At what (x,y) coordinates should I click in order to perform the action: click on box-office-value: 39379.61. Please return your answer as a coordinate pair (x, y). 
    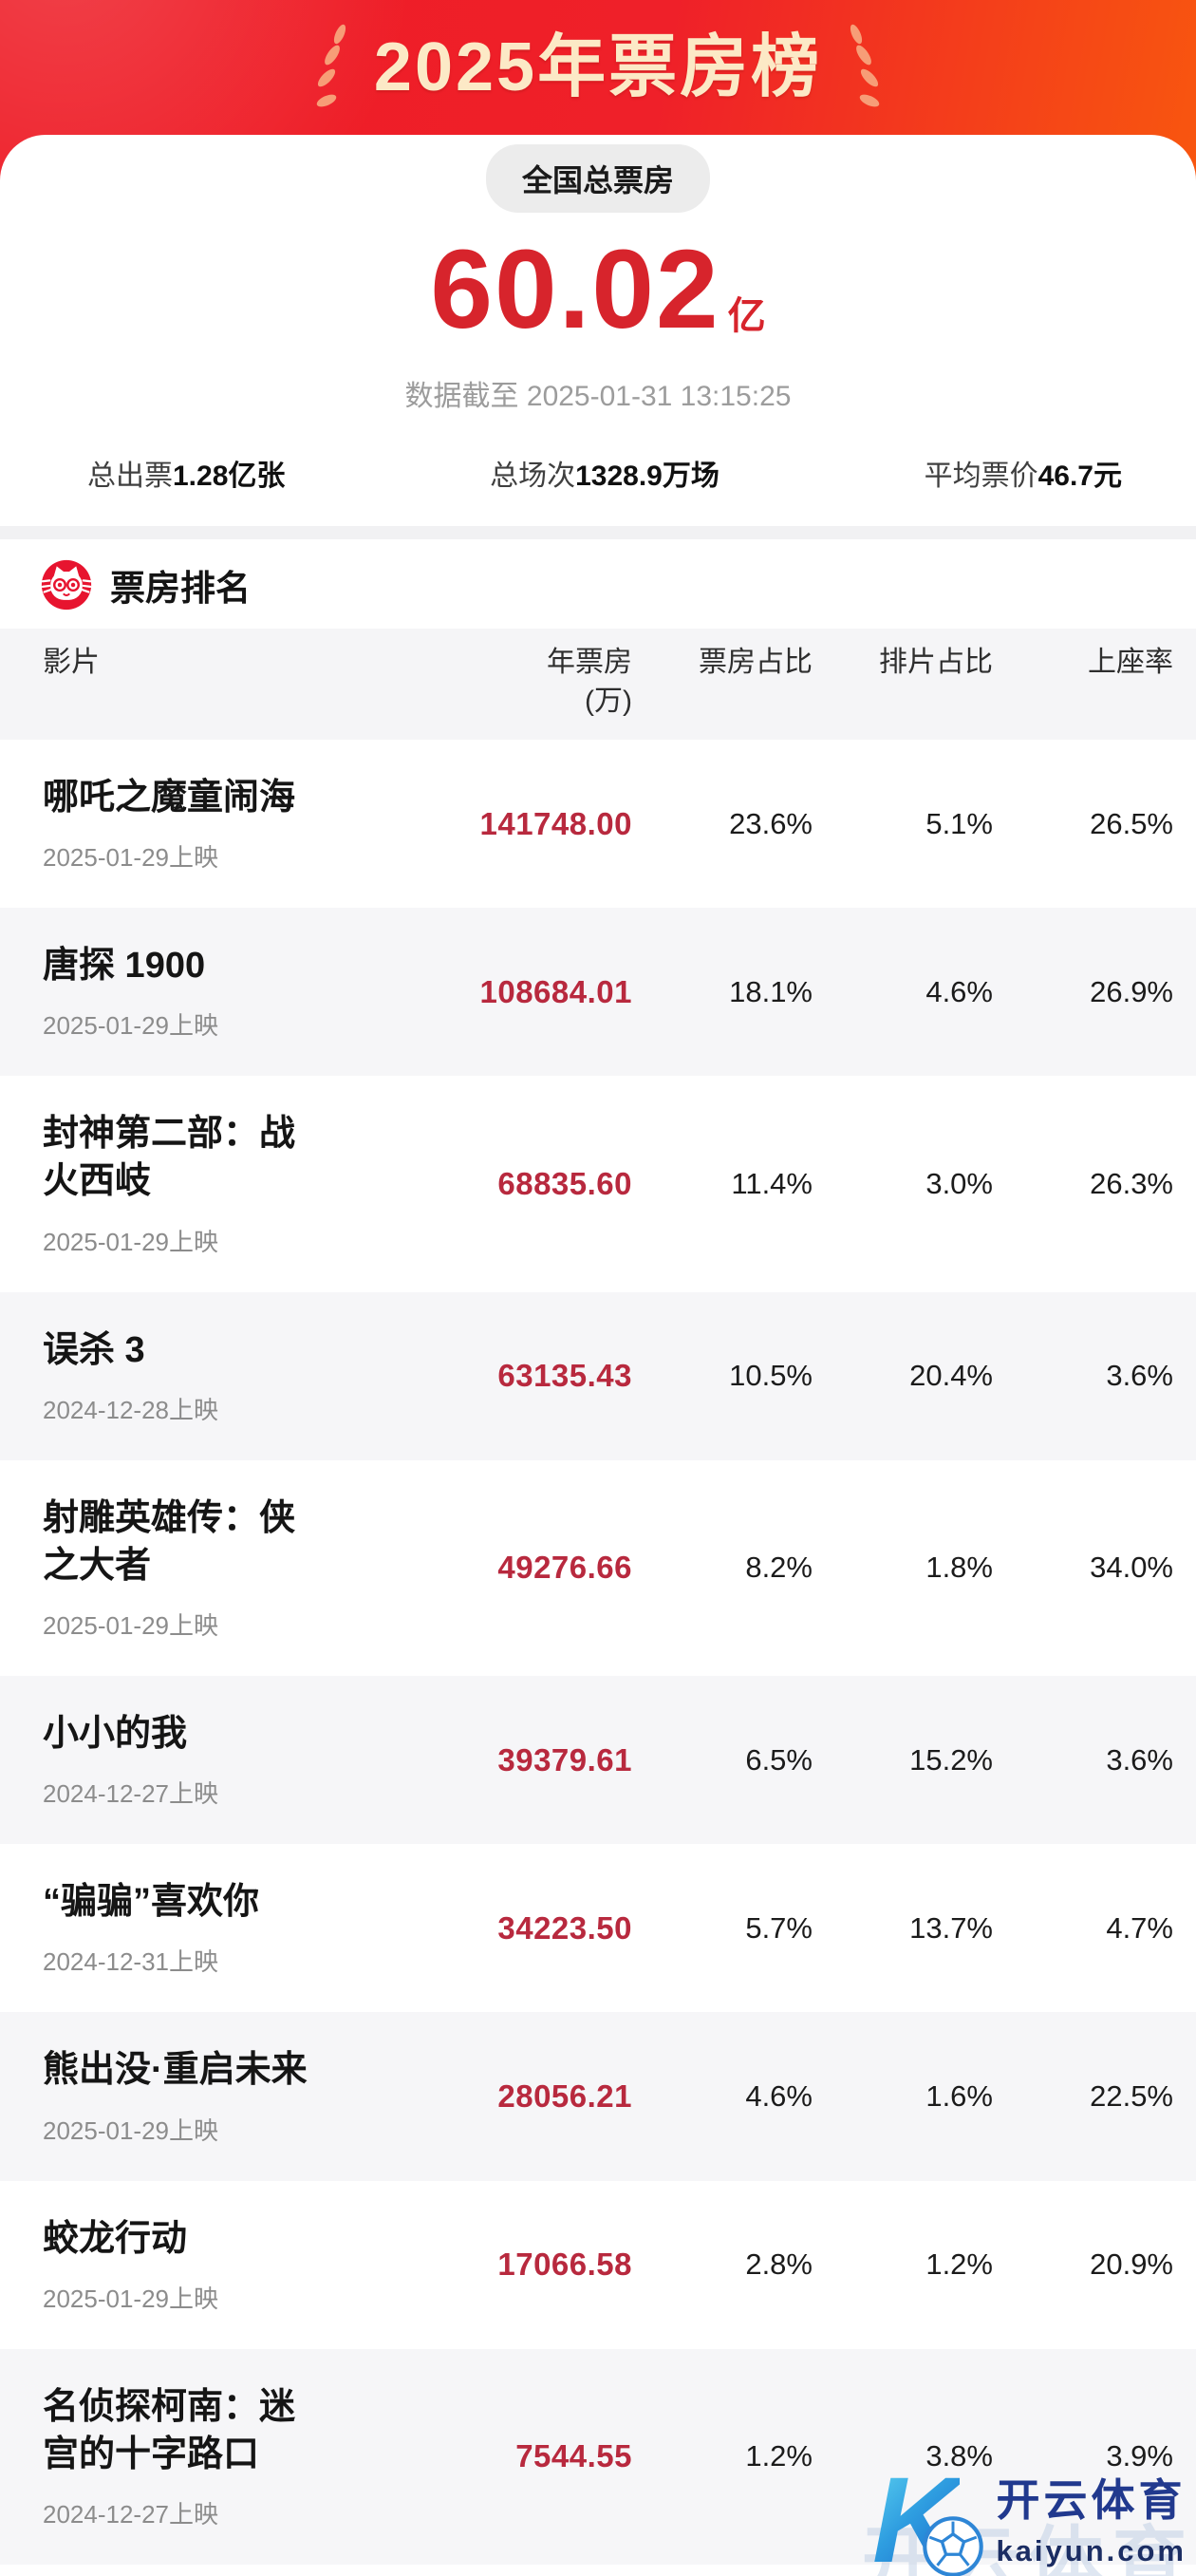
    Looking at the image, I should click on (564, 1759).